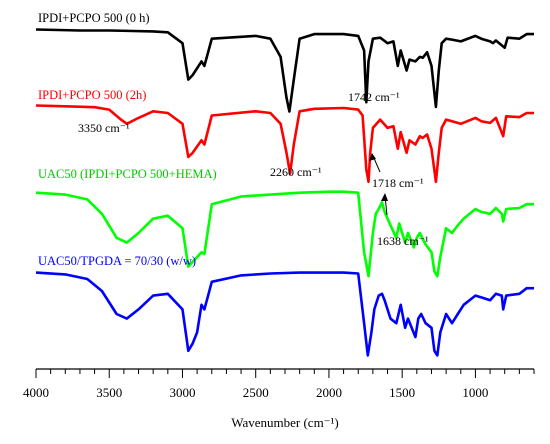 Image resolution: width=550 pixels, height=444 pixels. Describe the element at coordinates (374, 97) in the screenshot. I see `annotation-1742: 1742 cm⁻¹` at that location.